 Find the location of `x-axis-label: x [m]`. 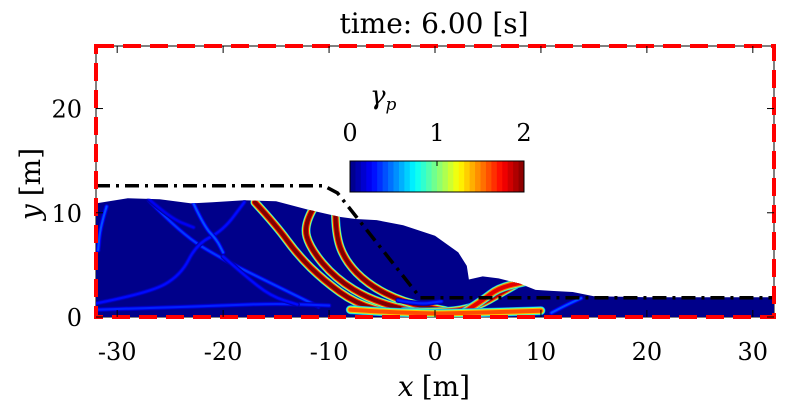

x-axis-label: x [m] is located at coordinates (434, 386).